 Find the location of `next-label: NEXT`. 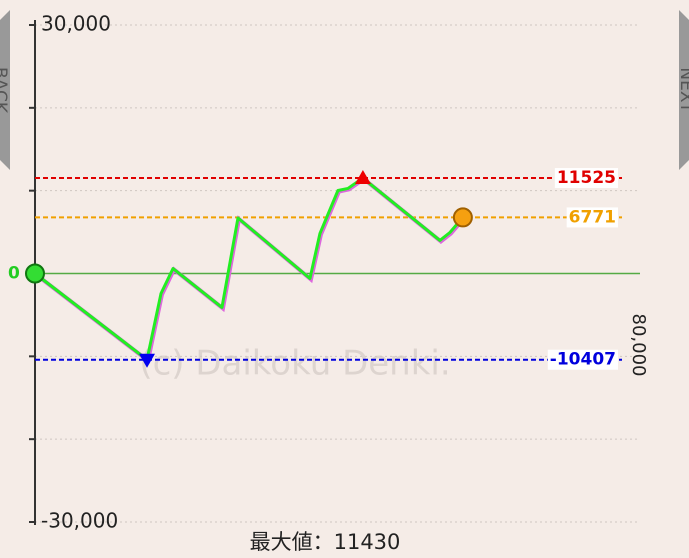

next-label: NEXT is located at coordinates (682, 90).